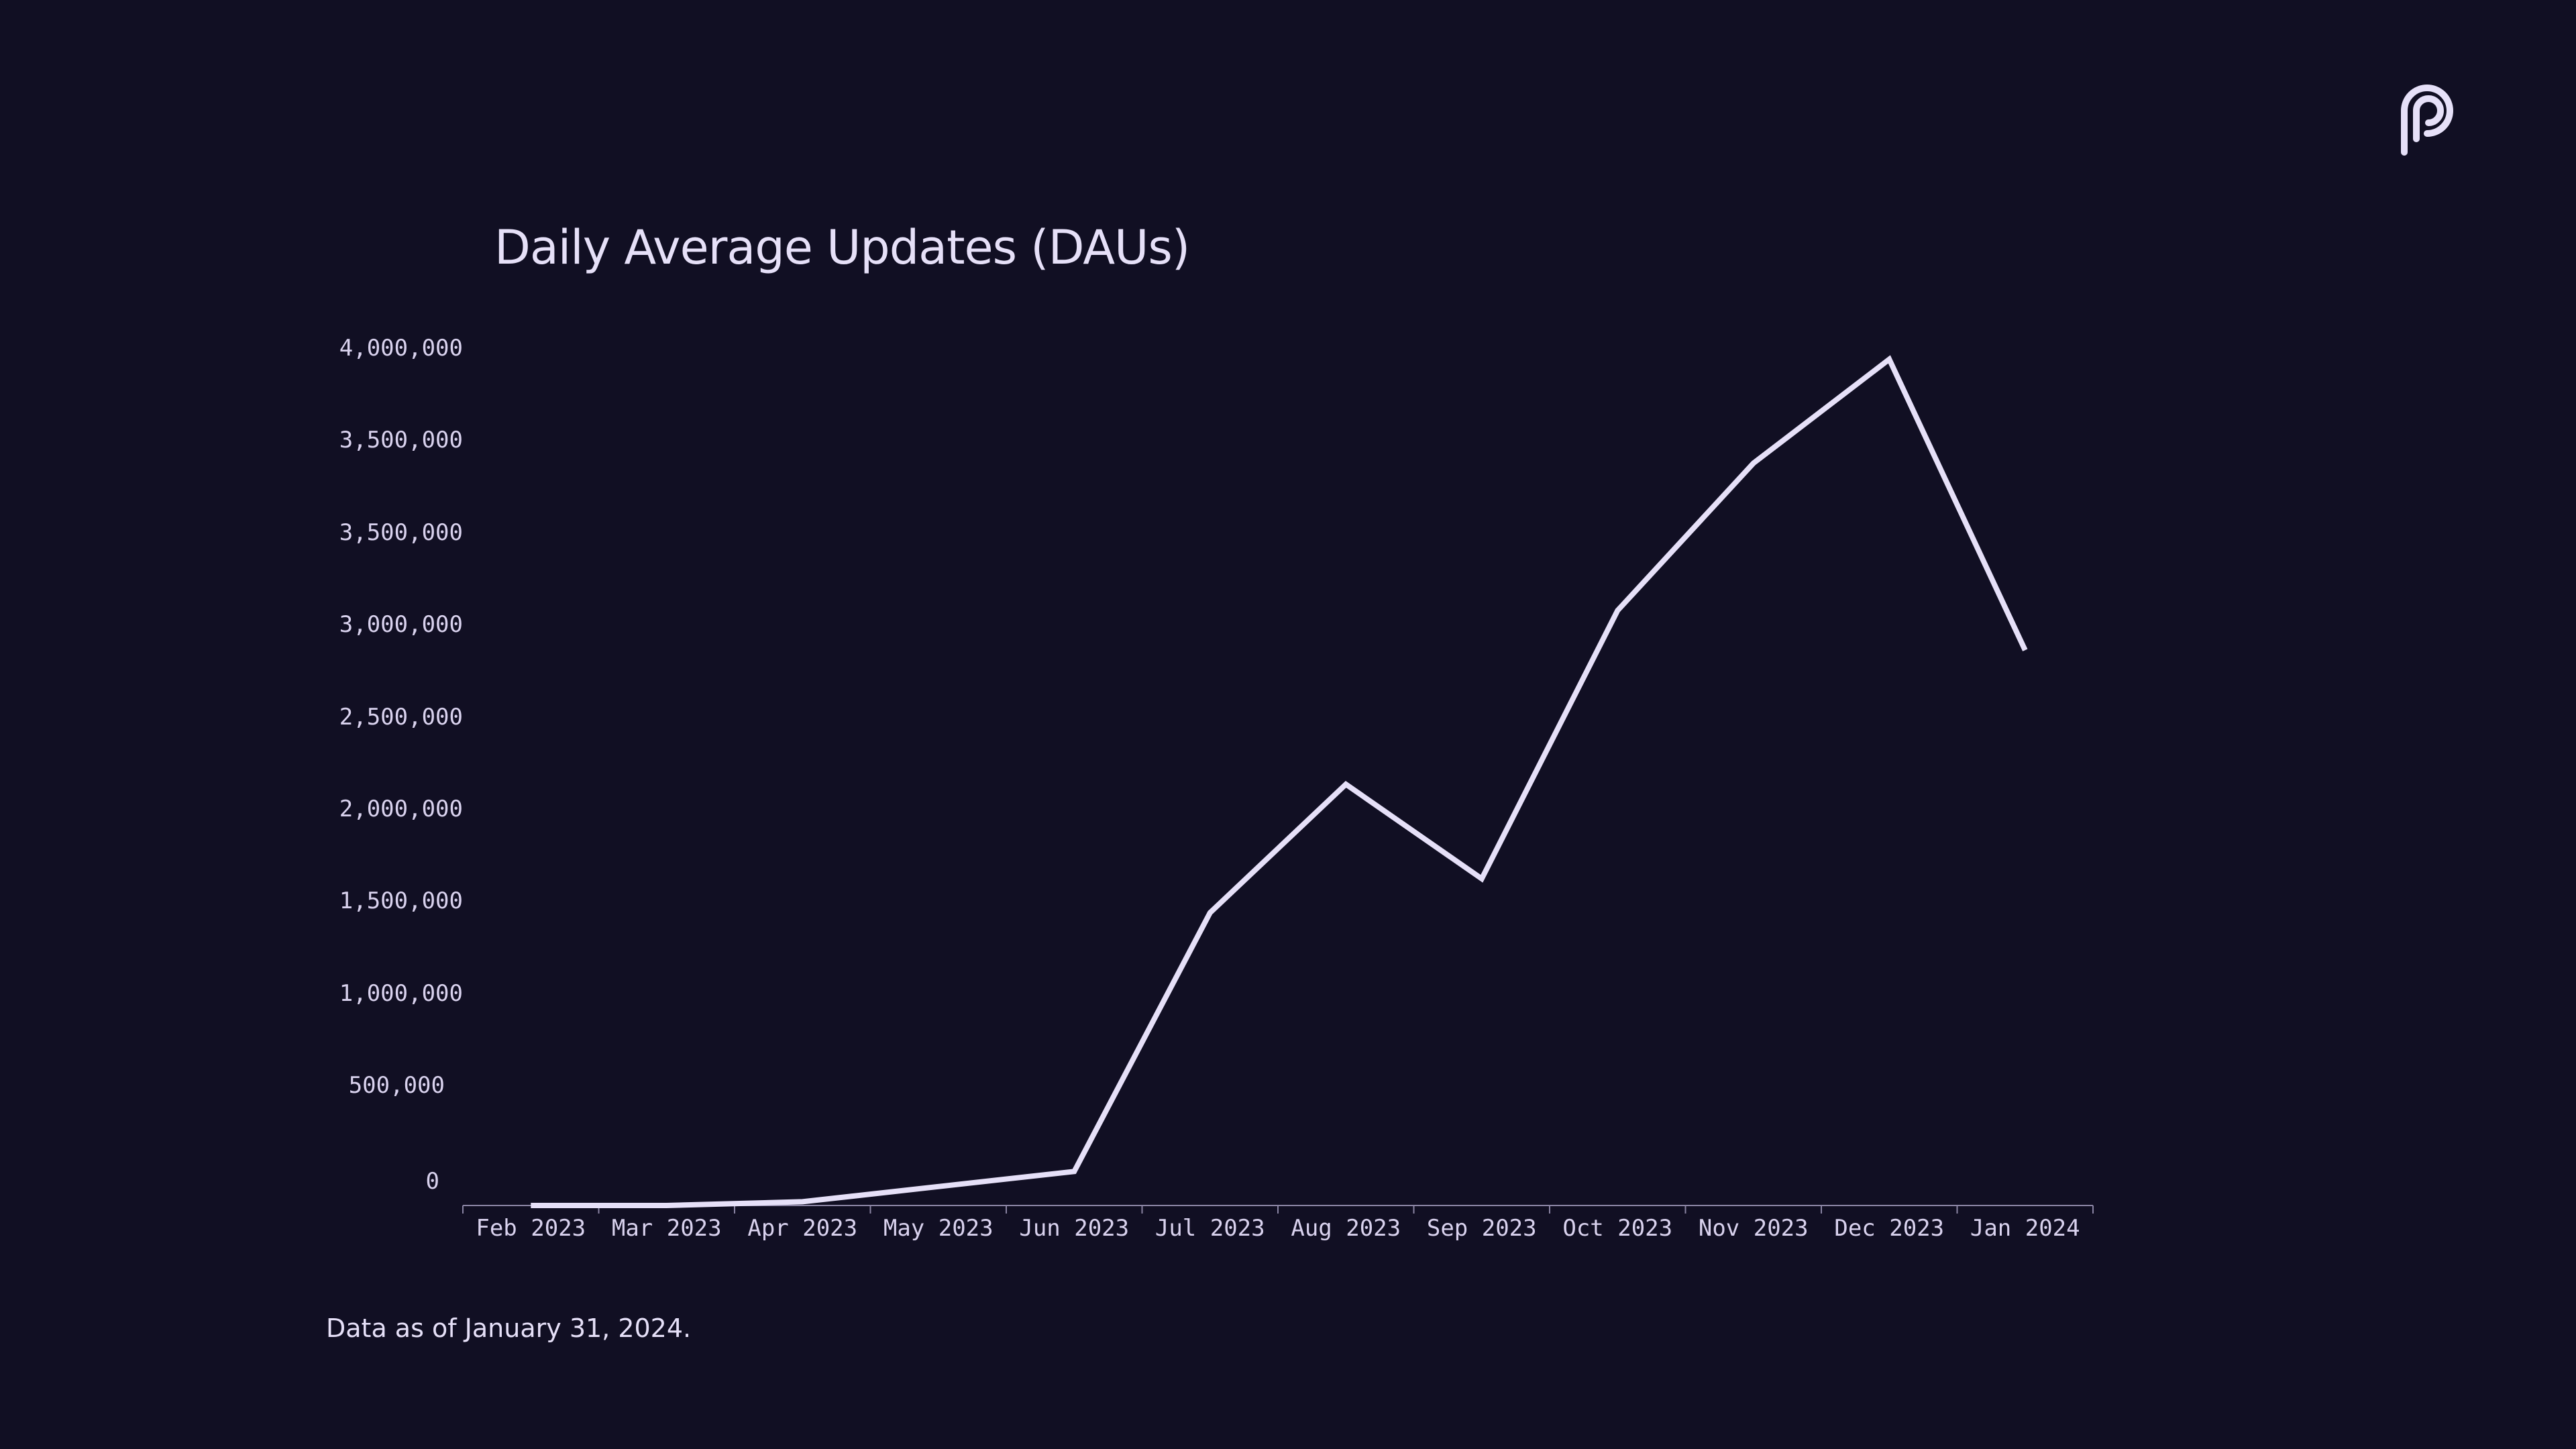  I want to click on x-tick-label: May 2023, so click(938, 1228).